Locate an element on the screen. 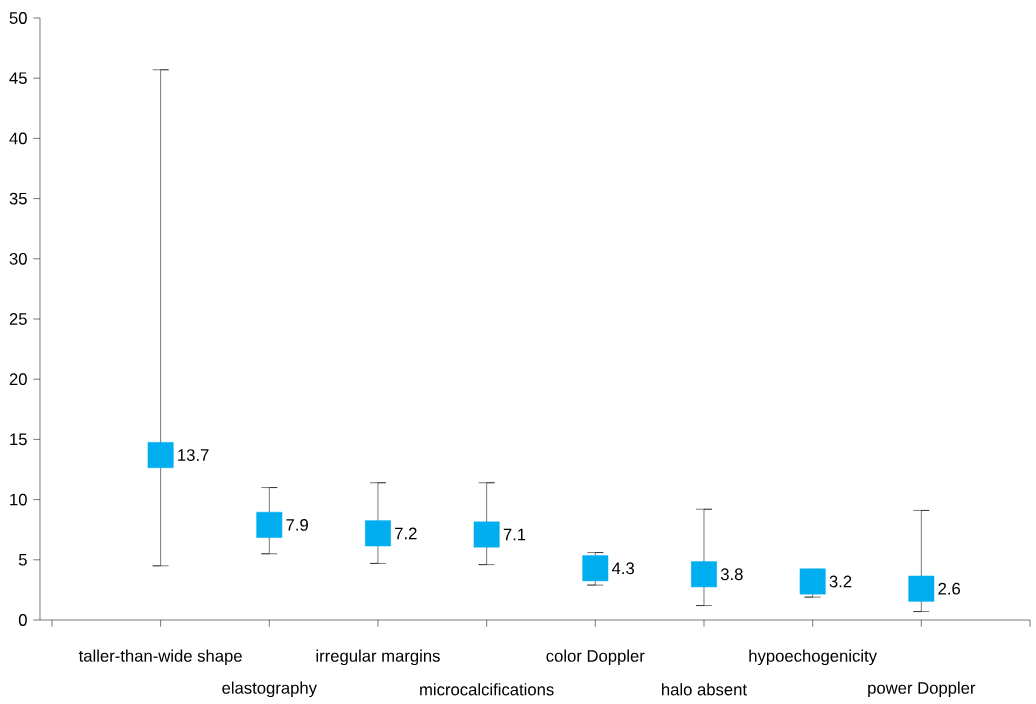 The image size is (1036, 704). data-label: 2.6 is located at coordinates (949, 588).